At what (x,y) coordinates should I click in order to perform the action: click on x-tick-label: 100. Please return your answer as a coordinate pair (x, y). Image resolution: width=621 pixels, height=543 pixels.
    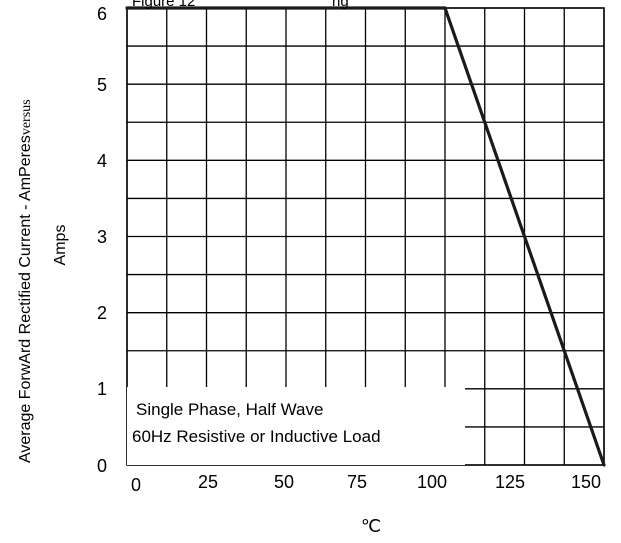
    Looking at the image, I should click on (432, 482).